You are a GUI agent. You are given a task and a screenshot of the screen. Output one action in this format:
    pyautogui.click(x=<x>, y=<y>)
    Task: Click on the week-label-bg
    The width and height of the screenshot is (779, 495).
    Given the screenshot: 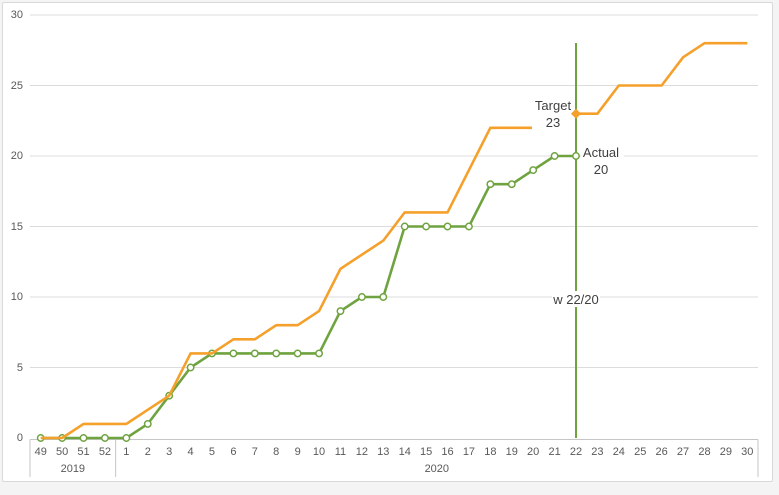 What is the action you would take?
    pyautogui.click(x=576, y=299)
    